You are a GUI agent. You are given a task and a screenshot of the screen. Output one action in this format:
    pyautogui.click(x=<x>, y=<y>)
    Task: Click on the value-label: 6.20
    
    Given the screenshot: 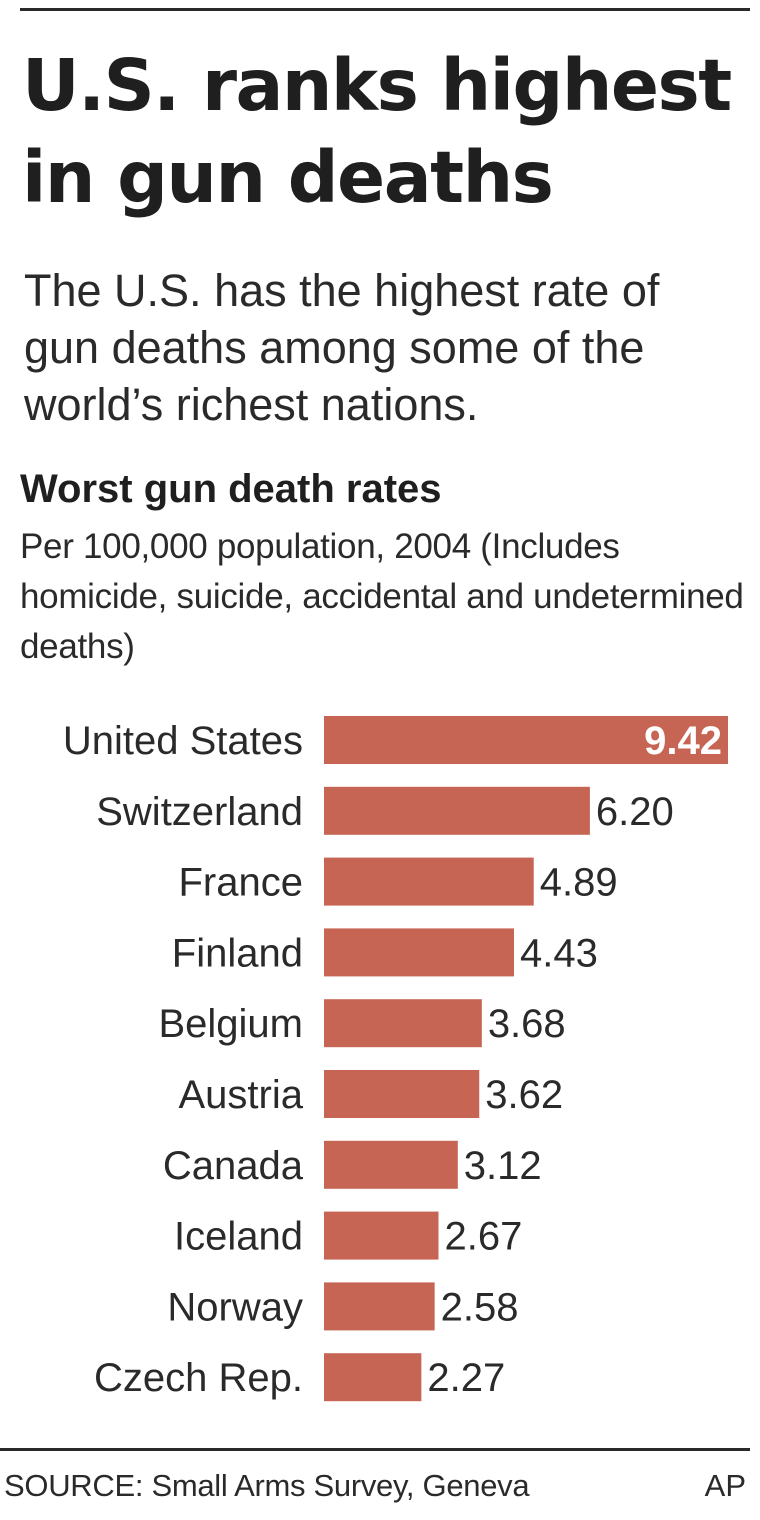 What is the action you would take?
    pyautogui.click(x=635, y=812)
    